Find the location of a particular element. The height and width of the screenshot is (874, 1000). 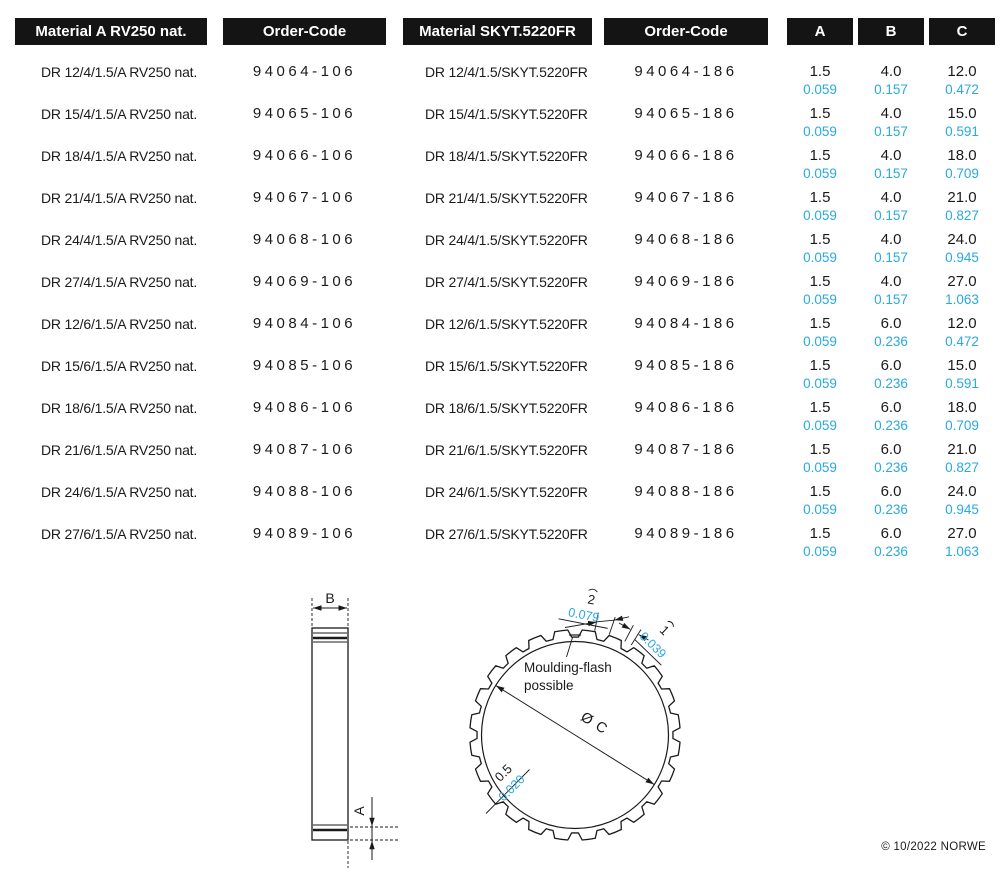

order-code-b-cell: 94088-186 is located at coordinates (686, 491).